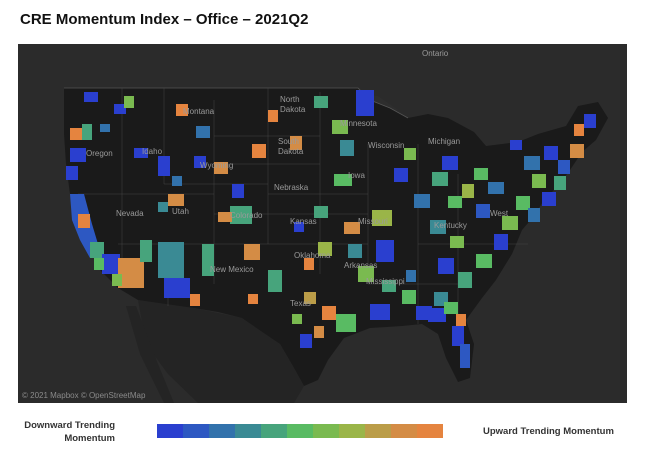  I want to click on label-south-dakota-1: South, so click(288, 141).